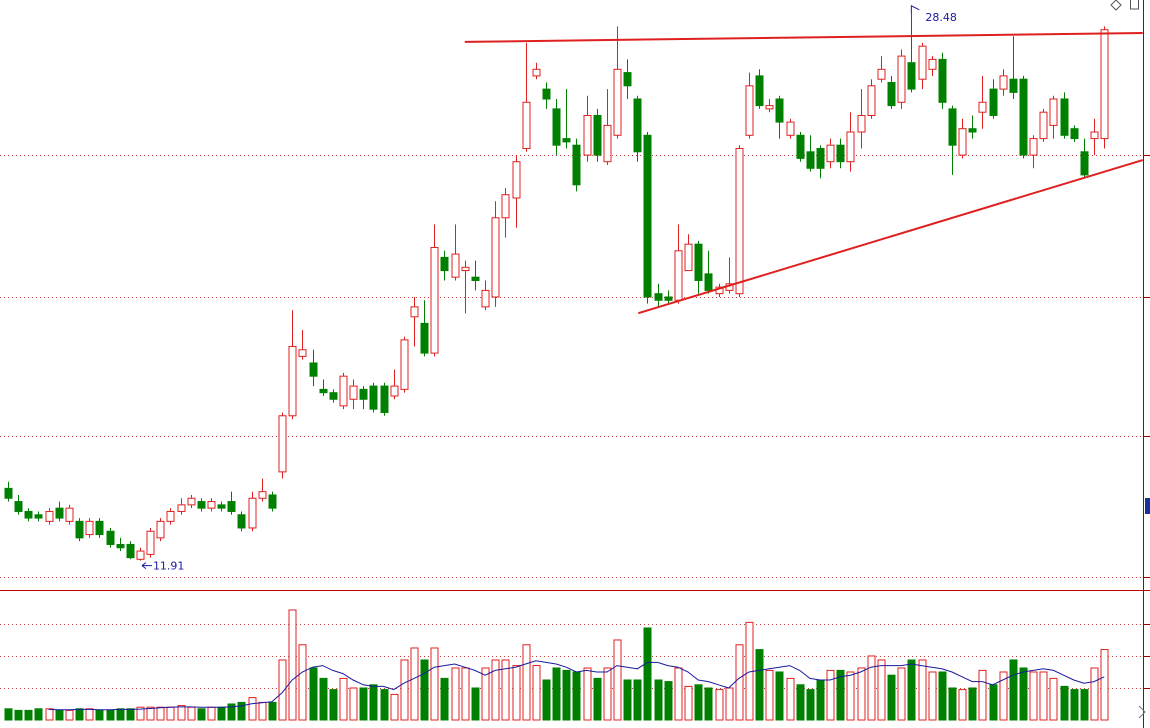 This screenshot has width=1150, height=728. What do you see at coordinates (1142, 712) in the screenshot?
I see `scroll-icon` at bounding box center [1142, 712].